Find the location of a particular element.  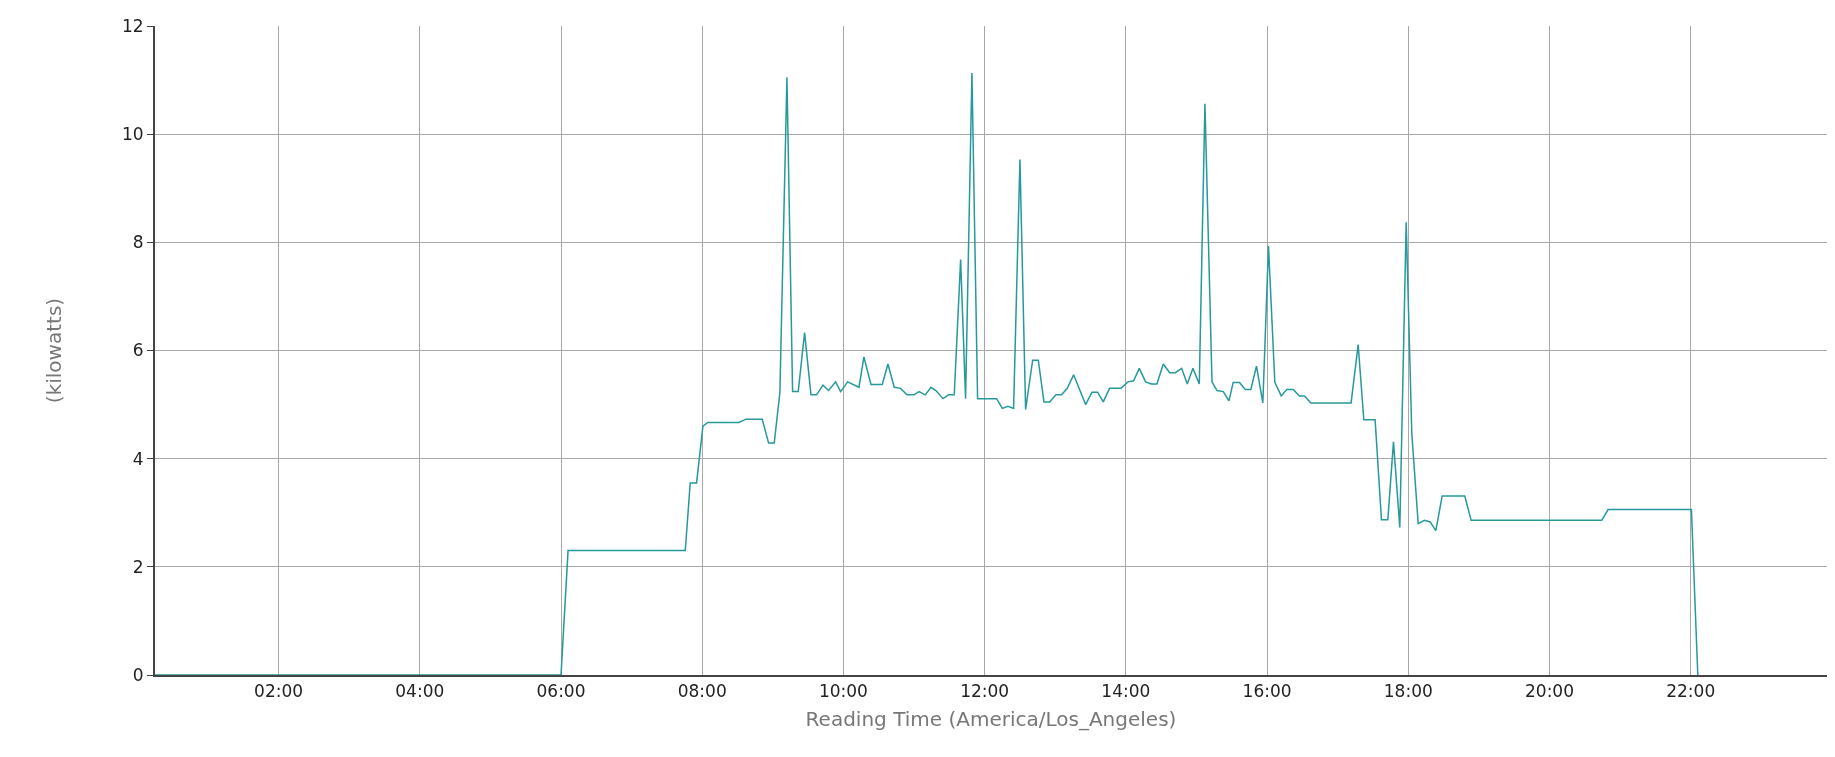

x-tick-label: 12:00 is located at coordinates (985, 691).